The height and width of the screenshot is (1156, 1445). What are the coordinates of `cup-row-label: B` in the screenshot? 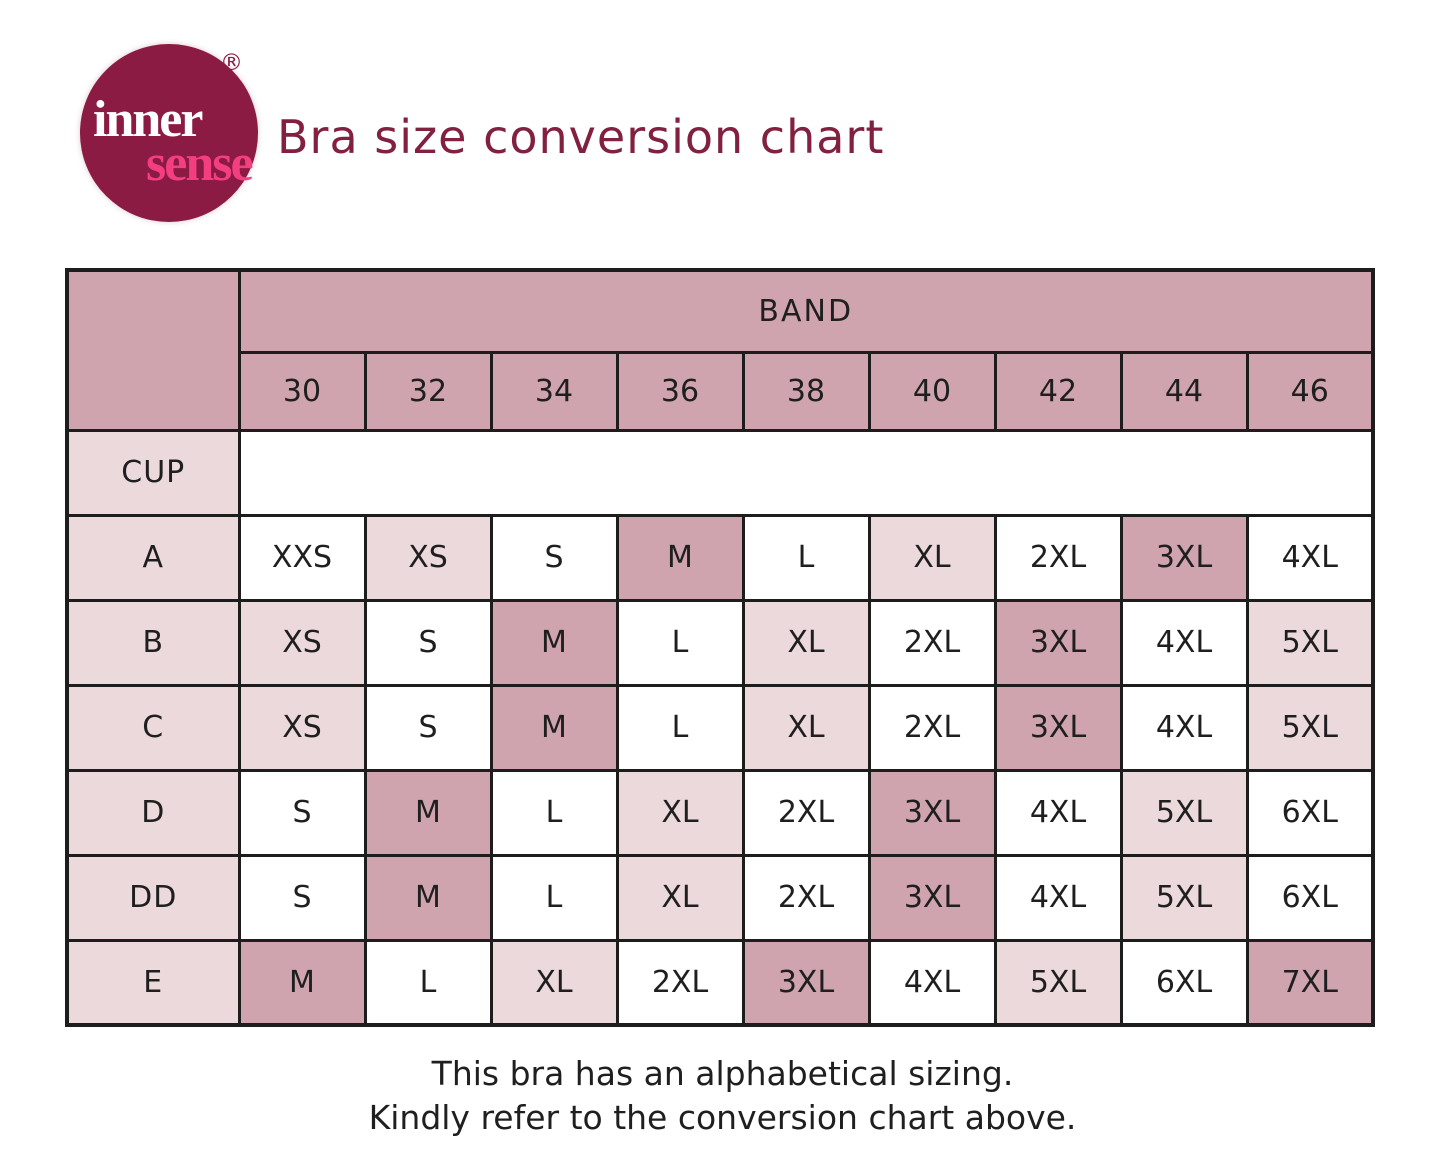 It's located at (153, 642).